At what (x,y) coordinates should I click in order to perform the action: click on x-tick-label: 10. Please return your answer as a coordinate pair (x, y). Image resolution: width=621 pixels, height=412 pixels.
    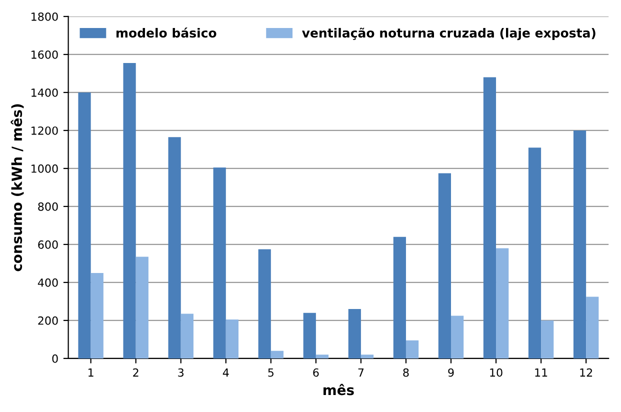
    Looking at the image, I should click on (496, 372).